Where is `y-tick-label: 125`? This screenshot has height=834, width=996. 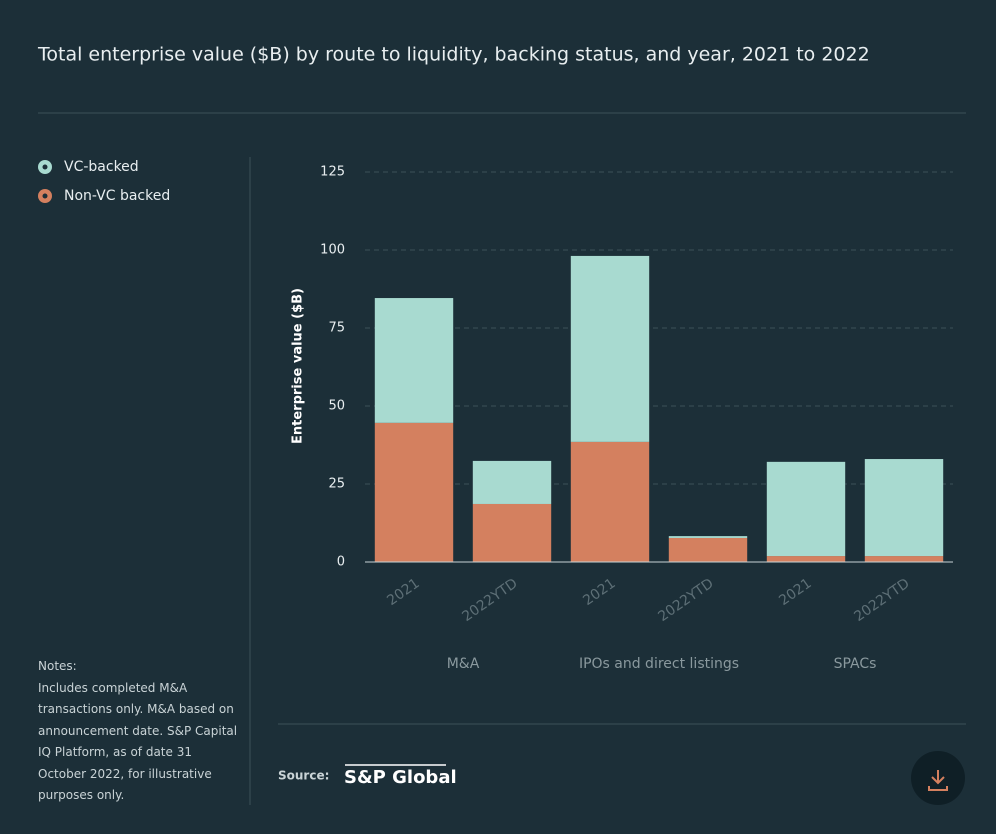 y-tick-label: 125 is located at coordinates (332, 172).